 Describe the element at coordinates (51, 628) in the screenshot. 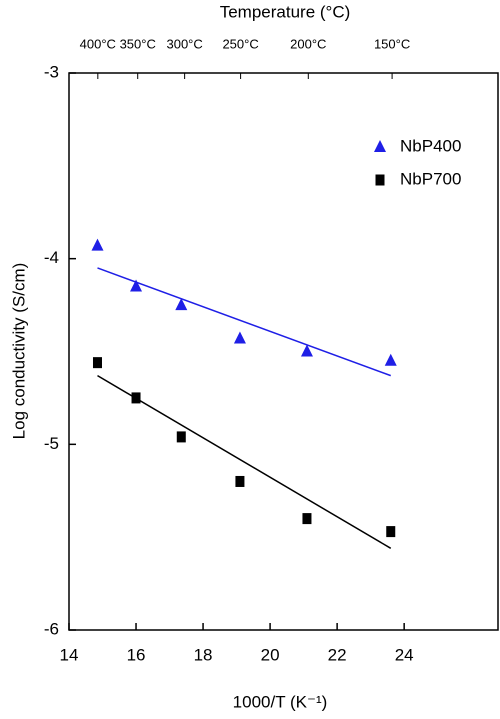

I see `y-tick-label: -6` at that location.